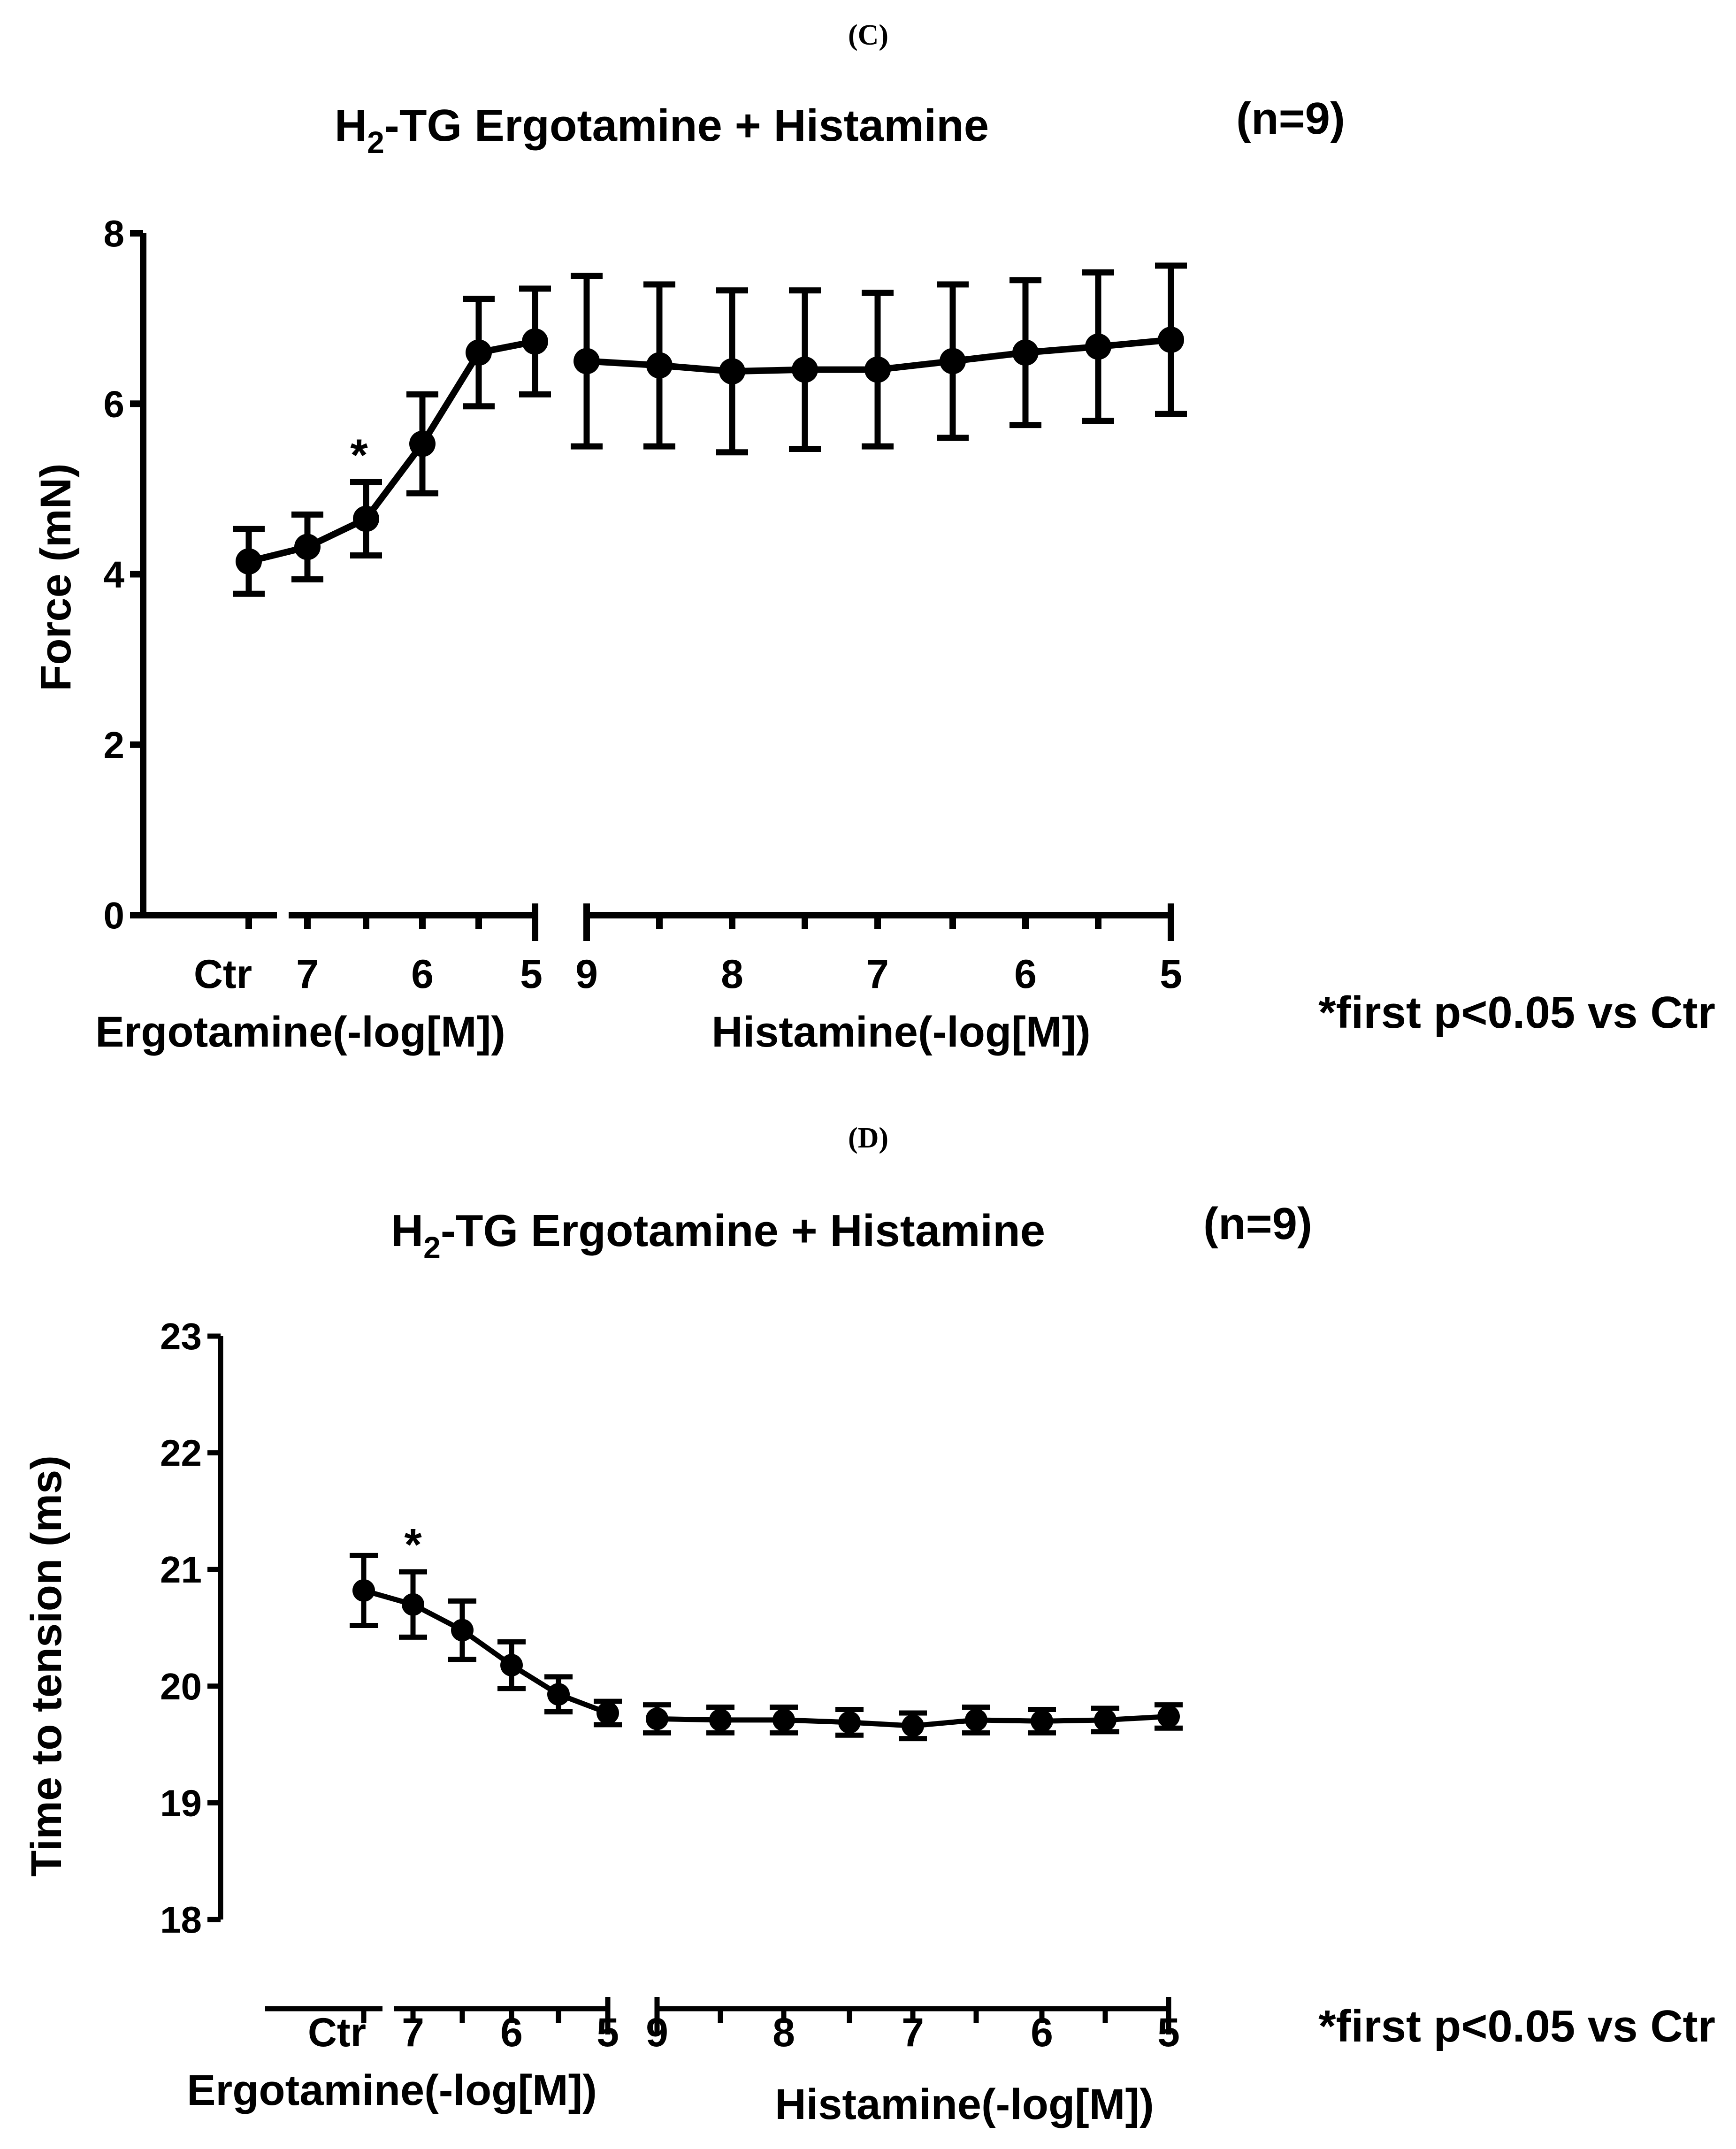 This screenshot has height=2149, width=1736. I want to click on n-label-d: (n=9), so click(1257, 1224).